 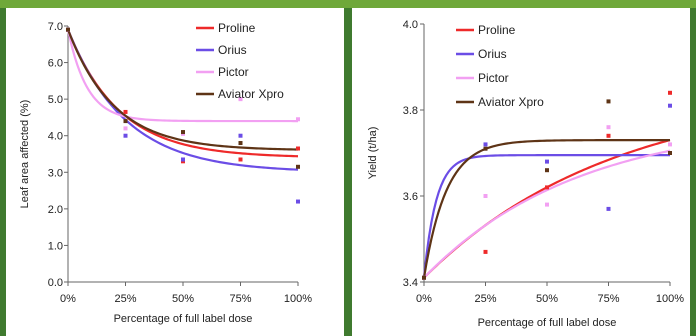 I want to click on y-tick-label: 3.8, so click(x=410, y=111).